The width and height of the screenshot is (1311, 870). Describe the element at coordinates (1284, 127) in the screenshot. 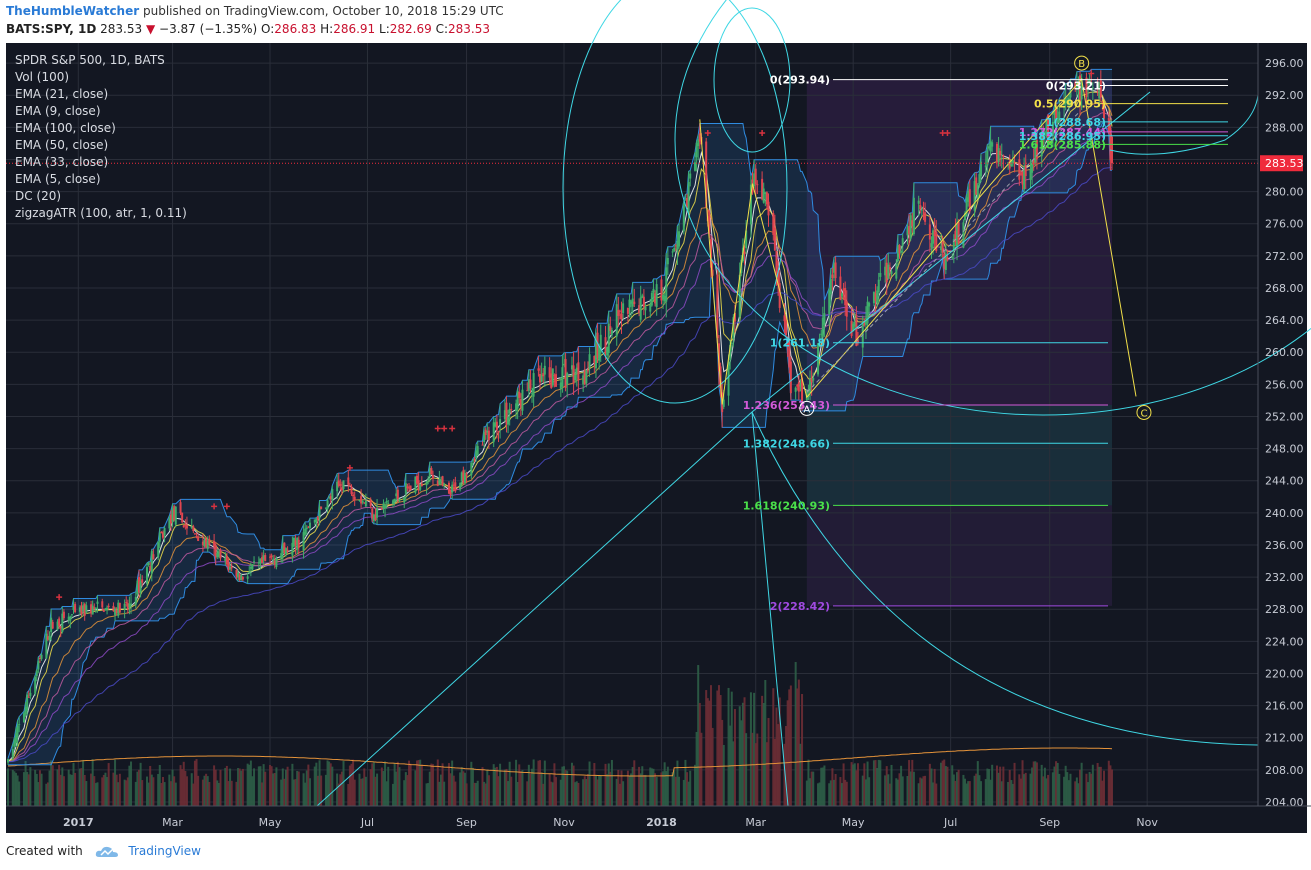

I see `price-tick-label: 288.00` at that location.